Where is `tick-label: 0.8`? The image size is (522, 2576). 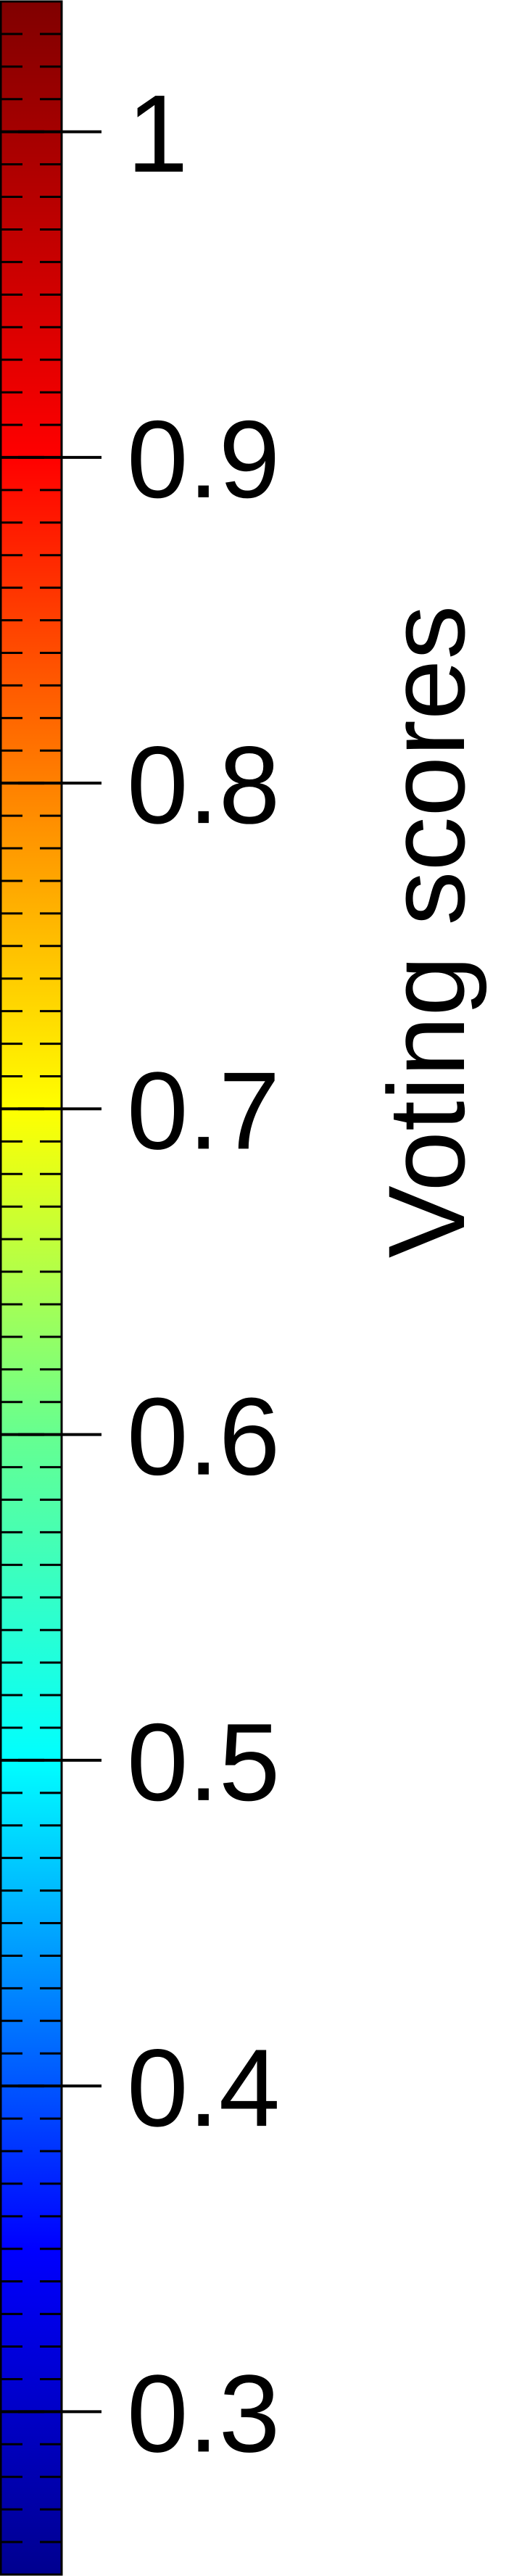
tick-label: 0.8 is located at coordinates (204, 786).